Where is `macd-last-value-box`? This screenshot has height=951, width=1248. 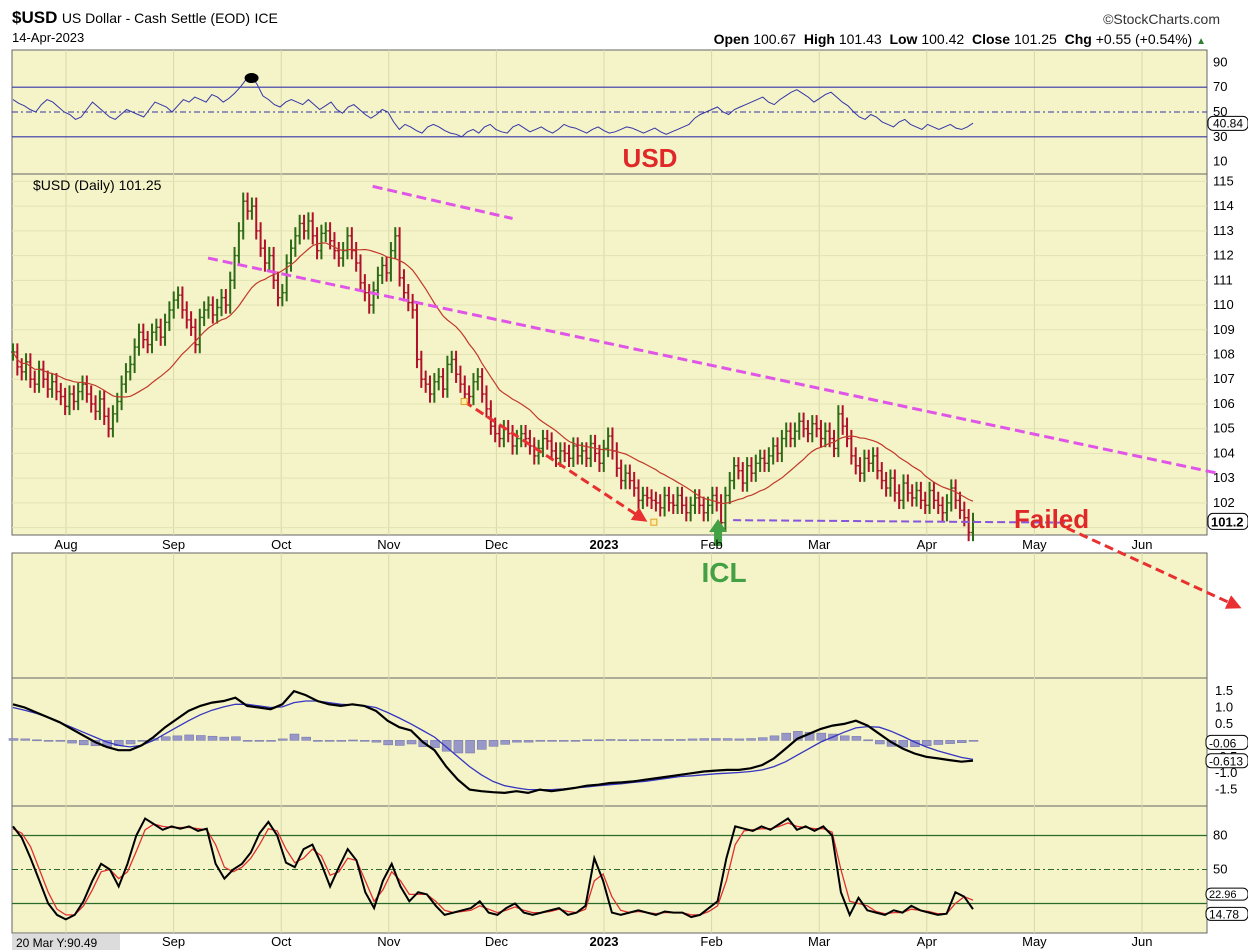
macd-last-value-box is located at coordinates (1226, 761).